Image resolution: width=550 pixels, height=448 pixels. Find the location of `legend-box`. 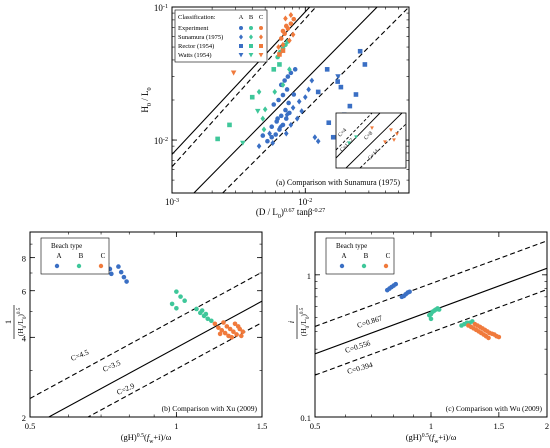

legend-box is located at coordinates (75, 256).